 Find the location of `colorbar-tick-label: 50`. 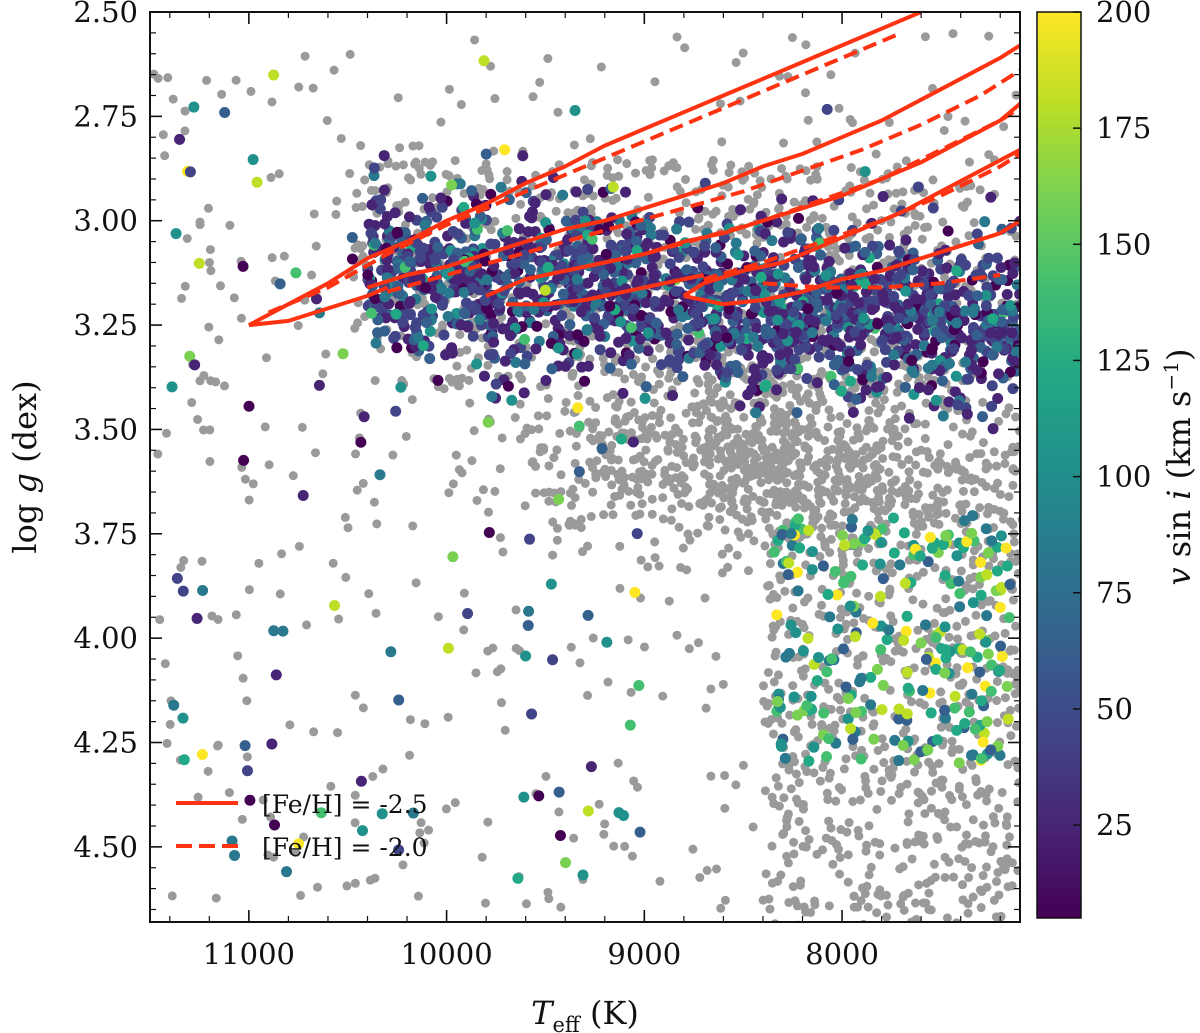

colorbar-tick-label: 50 is located at coordinates (1114, 709).